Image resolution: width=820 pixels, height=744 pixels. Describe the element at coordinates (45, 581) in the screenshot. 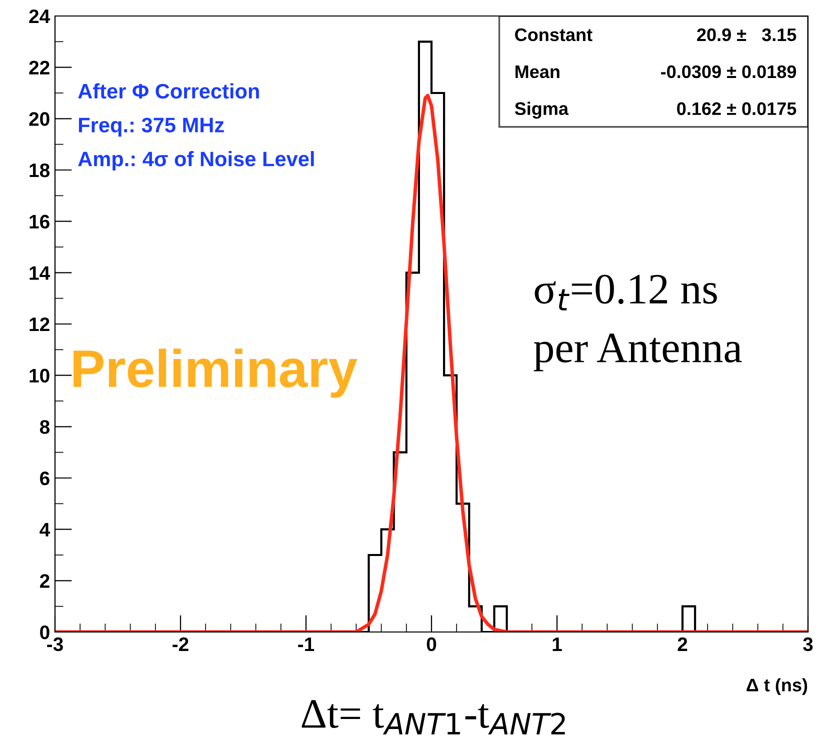

I see `y-tick-label: 2` at that location.